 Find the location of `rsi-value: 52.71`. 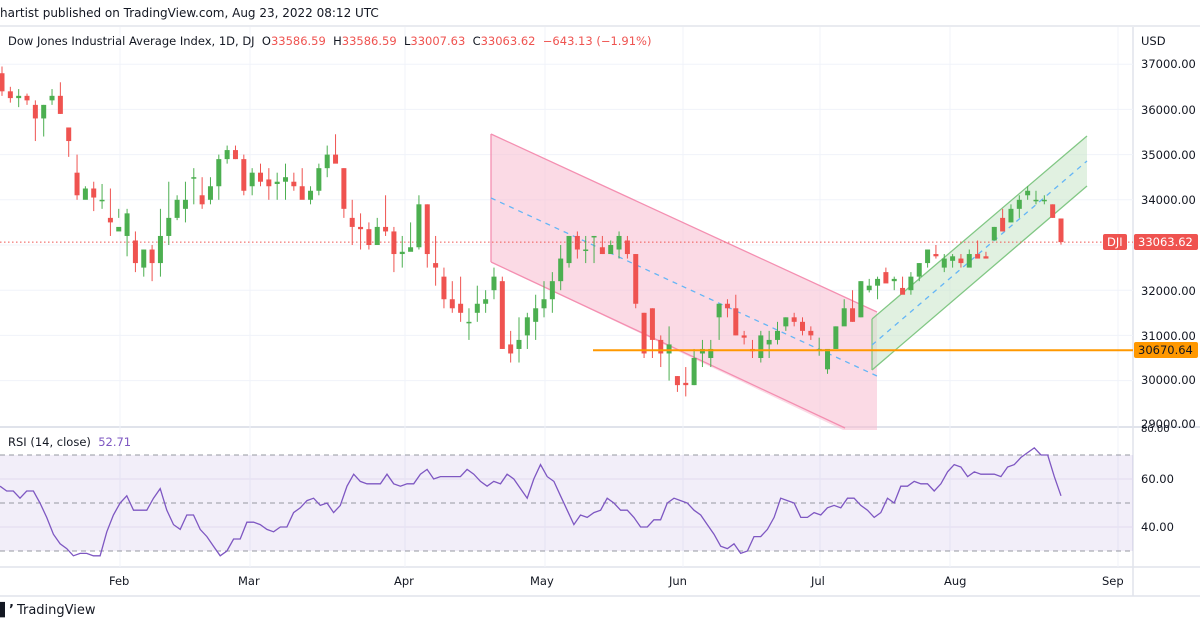

rsi-value: 52.71 is located at coordinates (115, 442).